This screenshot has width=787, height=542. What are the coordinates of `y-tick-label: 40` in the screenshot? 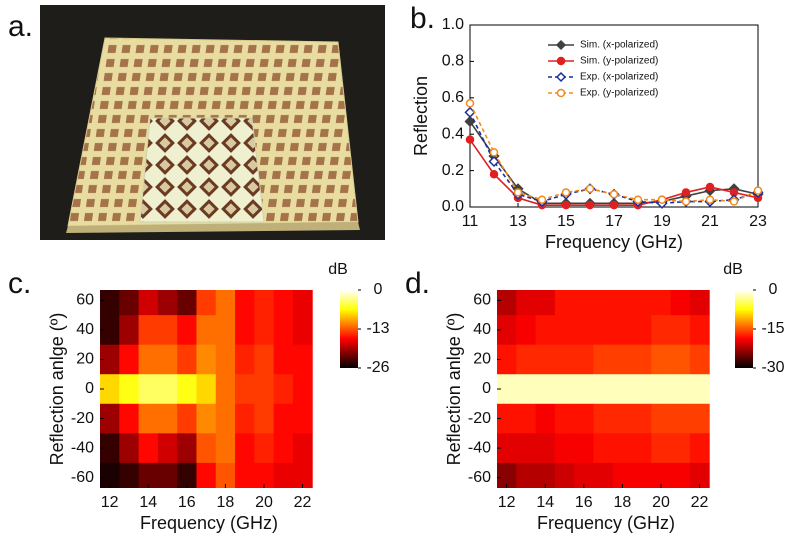 It's located at (85, 329).